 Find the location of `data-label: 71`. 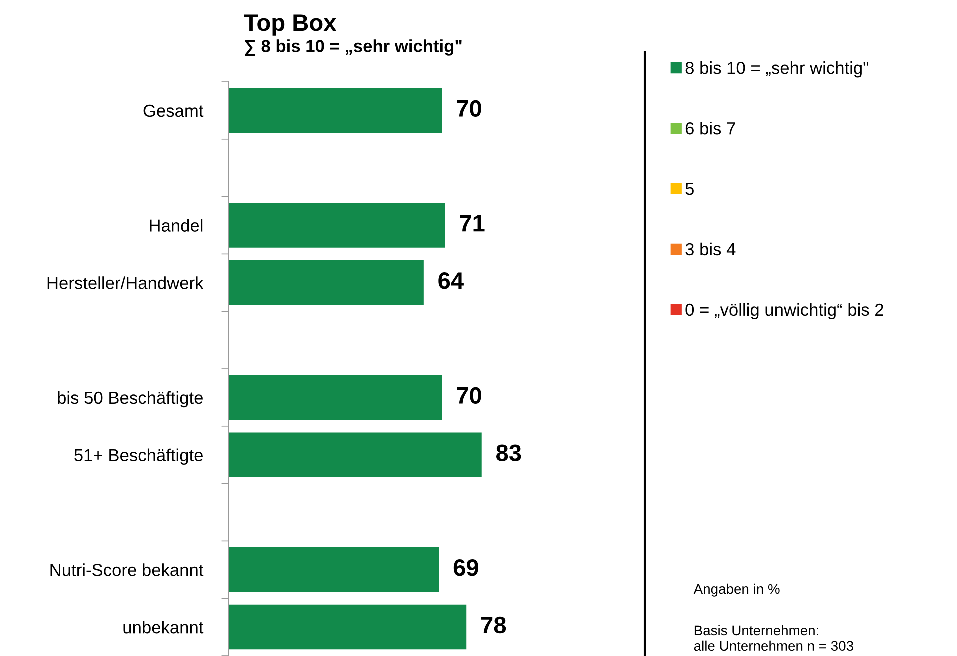

data-label: 71 is located at coordinates (472, 223).